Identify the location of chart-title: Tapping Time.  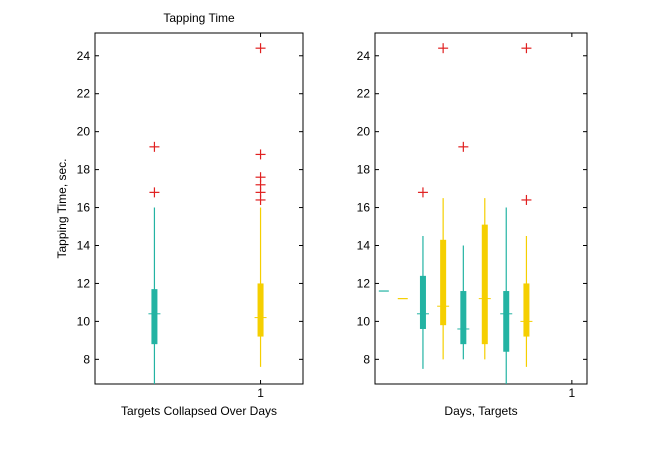
(199, 18).